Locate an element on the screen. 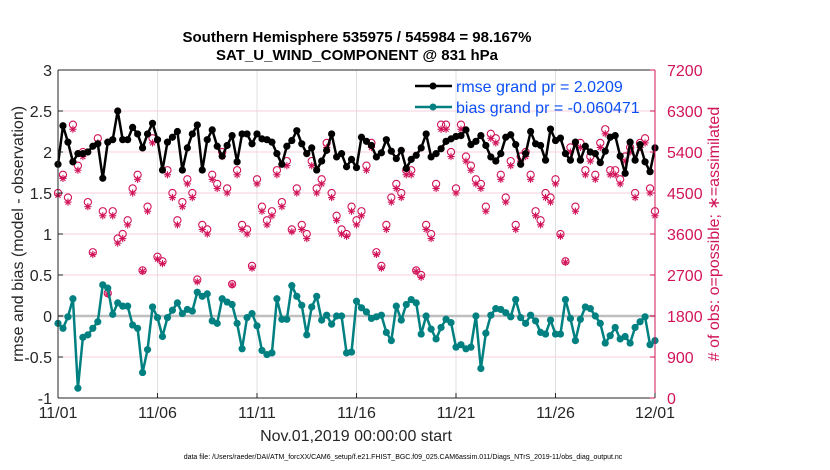  left-y-ticks: -1 -0.5 0 0.5 1 1.5 2 2.5 3 is located at coordinates (43, 235).